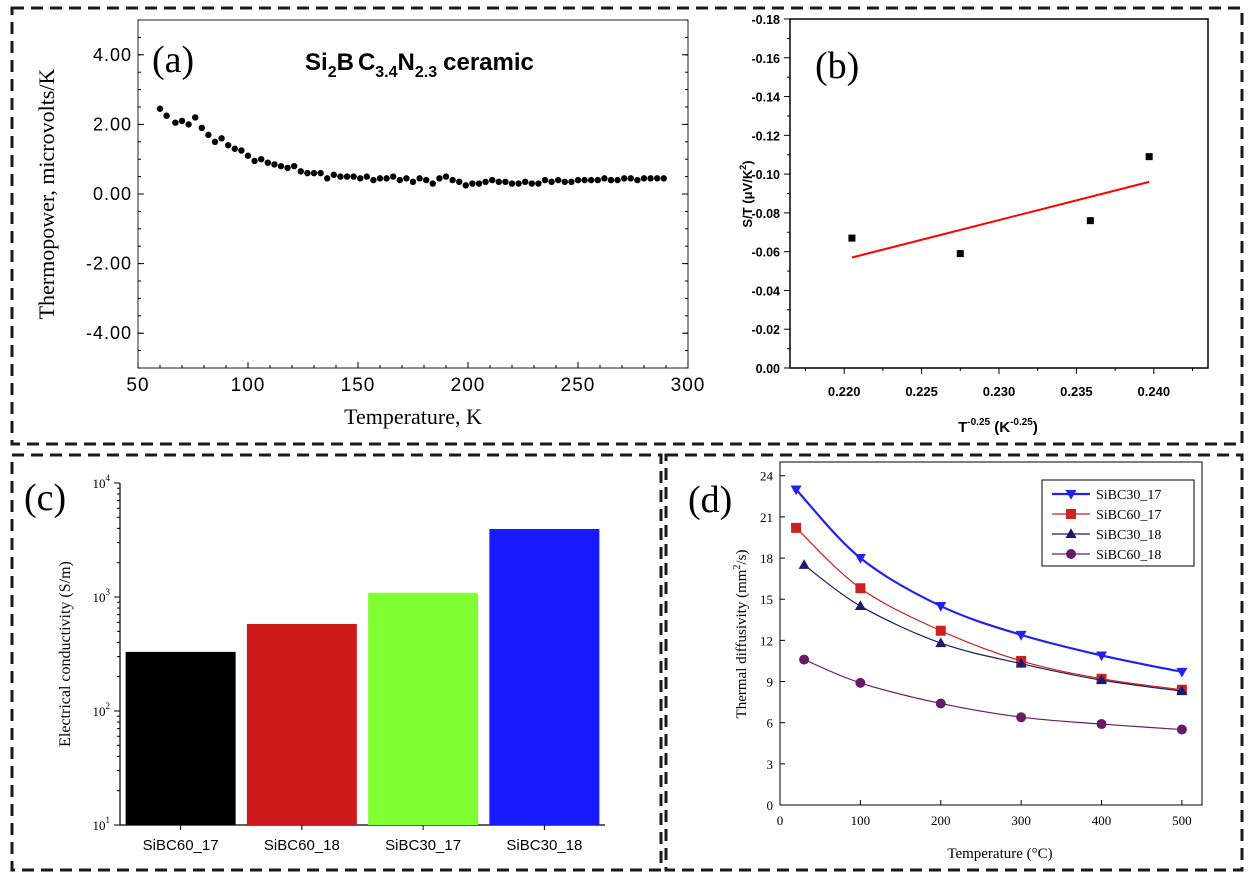 Image resolution: width=1251 pixels, height=876 pixels. I want to click on y-tick-label: 6, so click(770, 723).